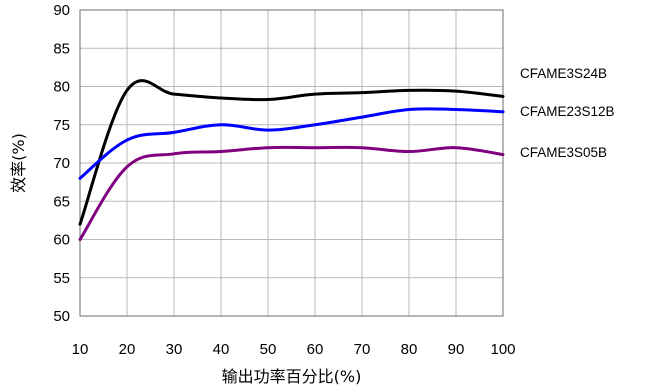  What do you see at coordinates (563, 73) in the screenshot?
I see `series-label-cfame3s24b: CFAME3S24B` at bounding box center [563, 73].